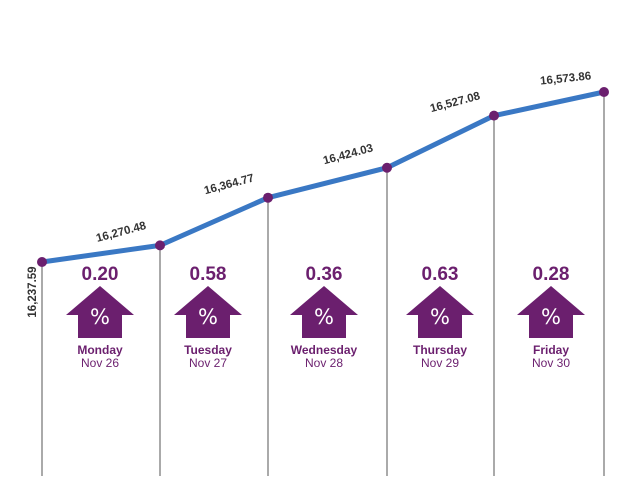  What do you see at coordinates (33, 291) in the screenshot?
I see `data-label: 16,237.59` at bounding box center [33, 291].